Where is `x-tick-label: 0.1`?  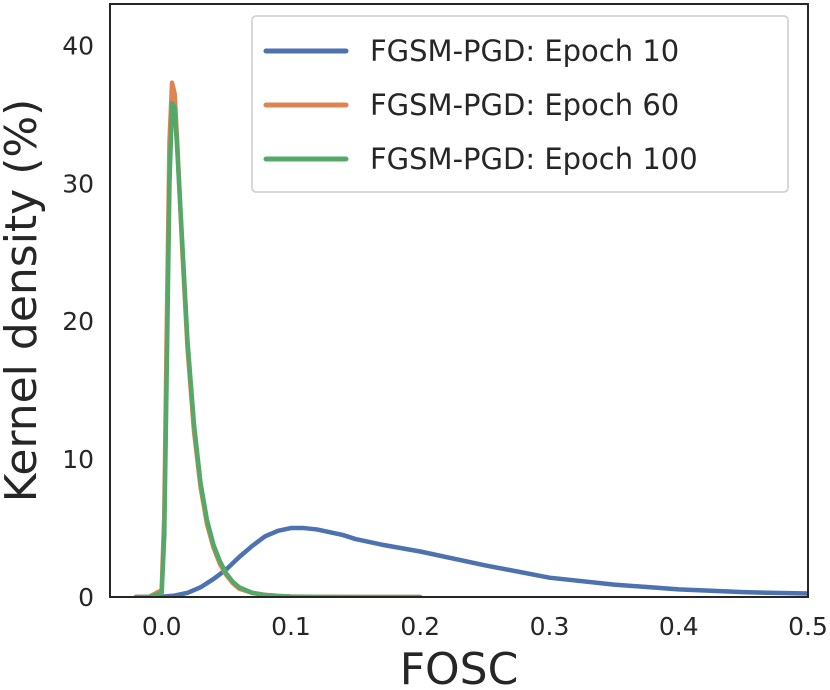
x-tick-label: 0.1 is located at coordinates (291, 626).